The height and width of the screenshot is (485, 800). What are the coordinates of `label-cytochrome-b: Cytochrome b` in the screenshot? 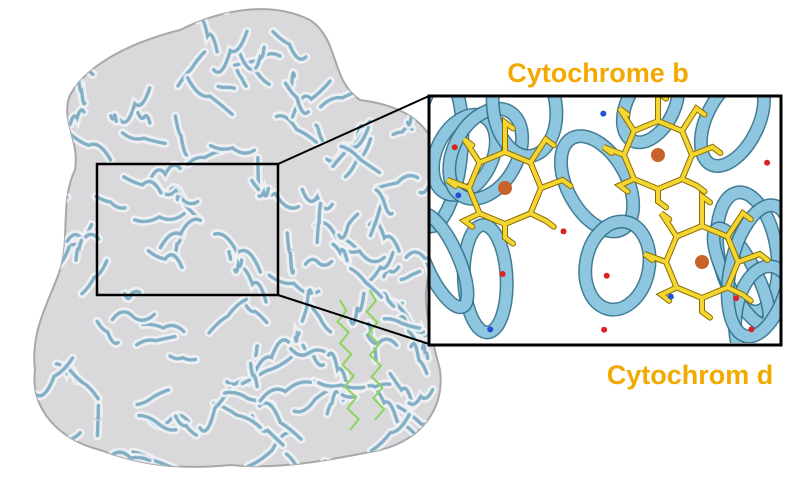 It's located at (598, 73).